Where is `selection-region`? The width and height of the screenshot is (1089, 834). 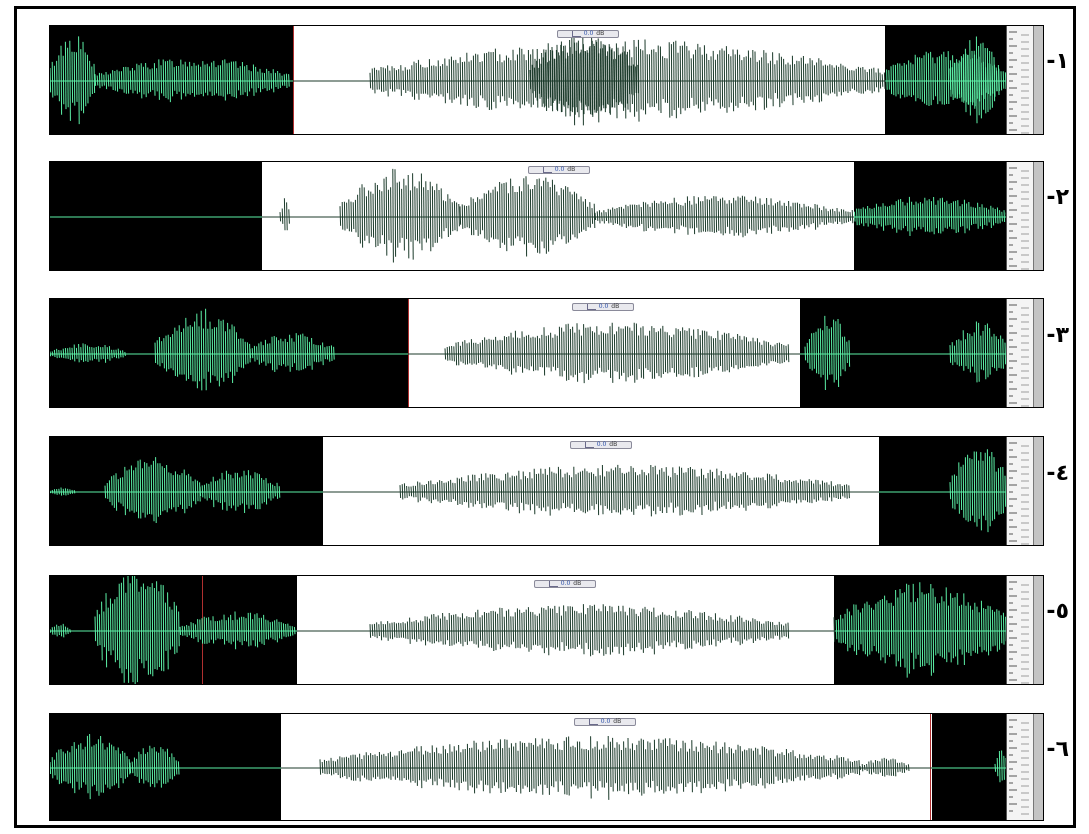 selection-region is located at coordinates (558, 216).